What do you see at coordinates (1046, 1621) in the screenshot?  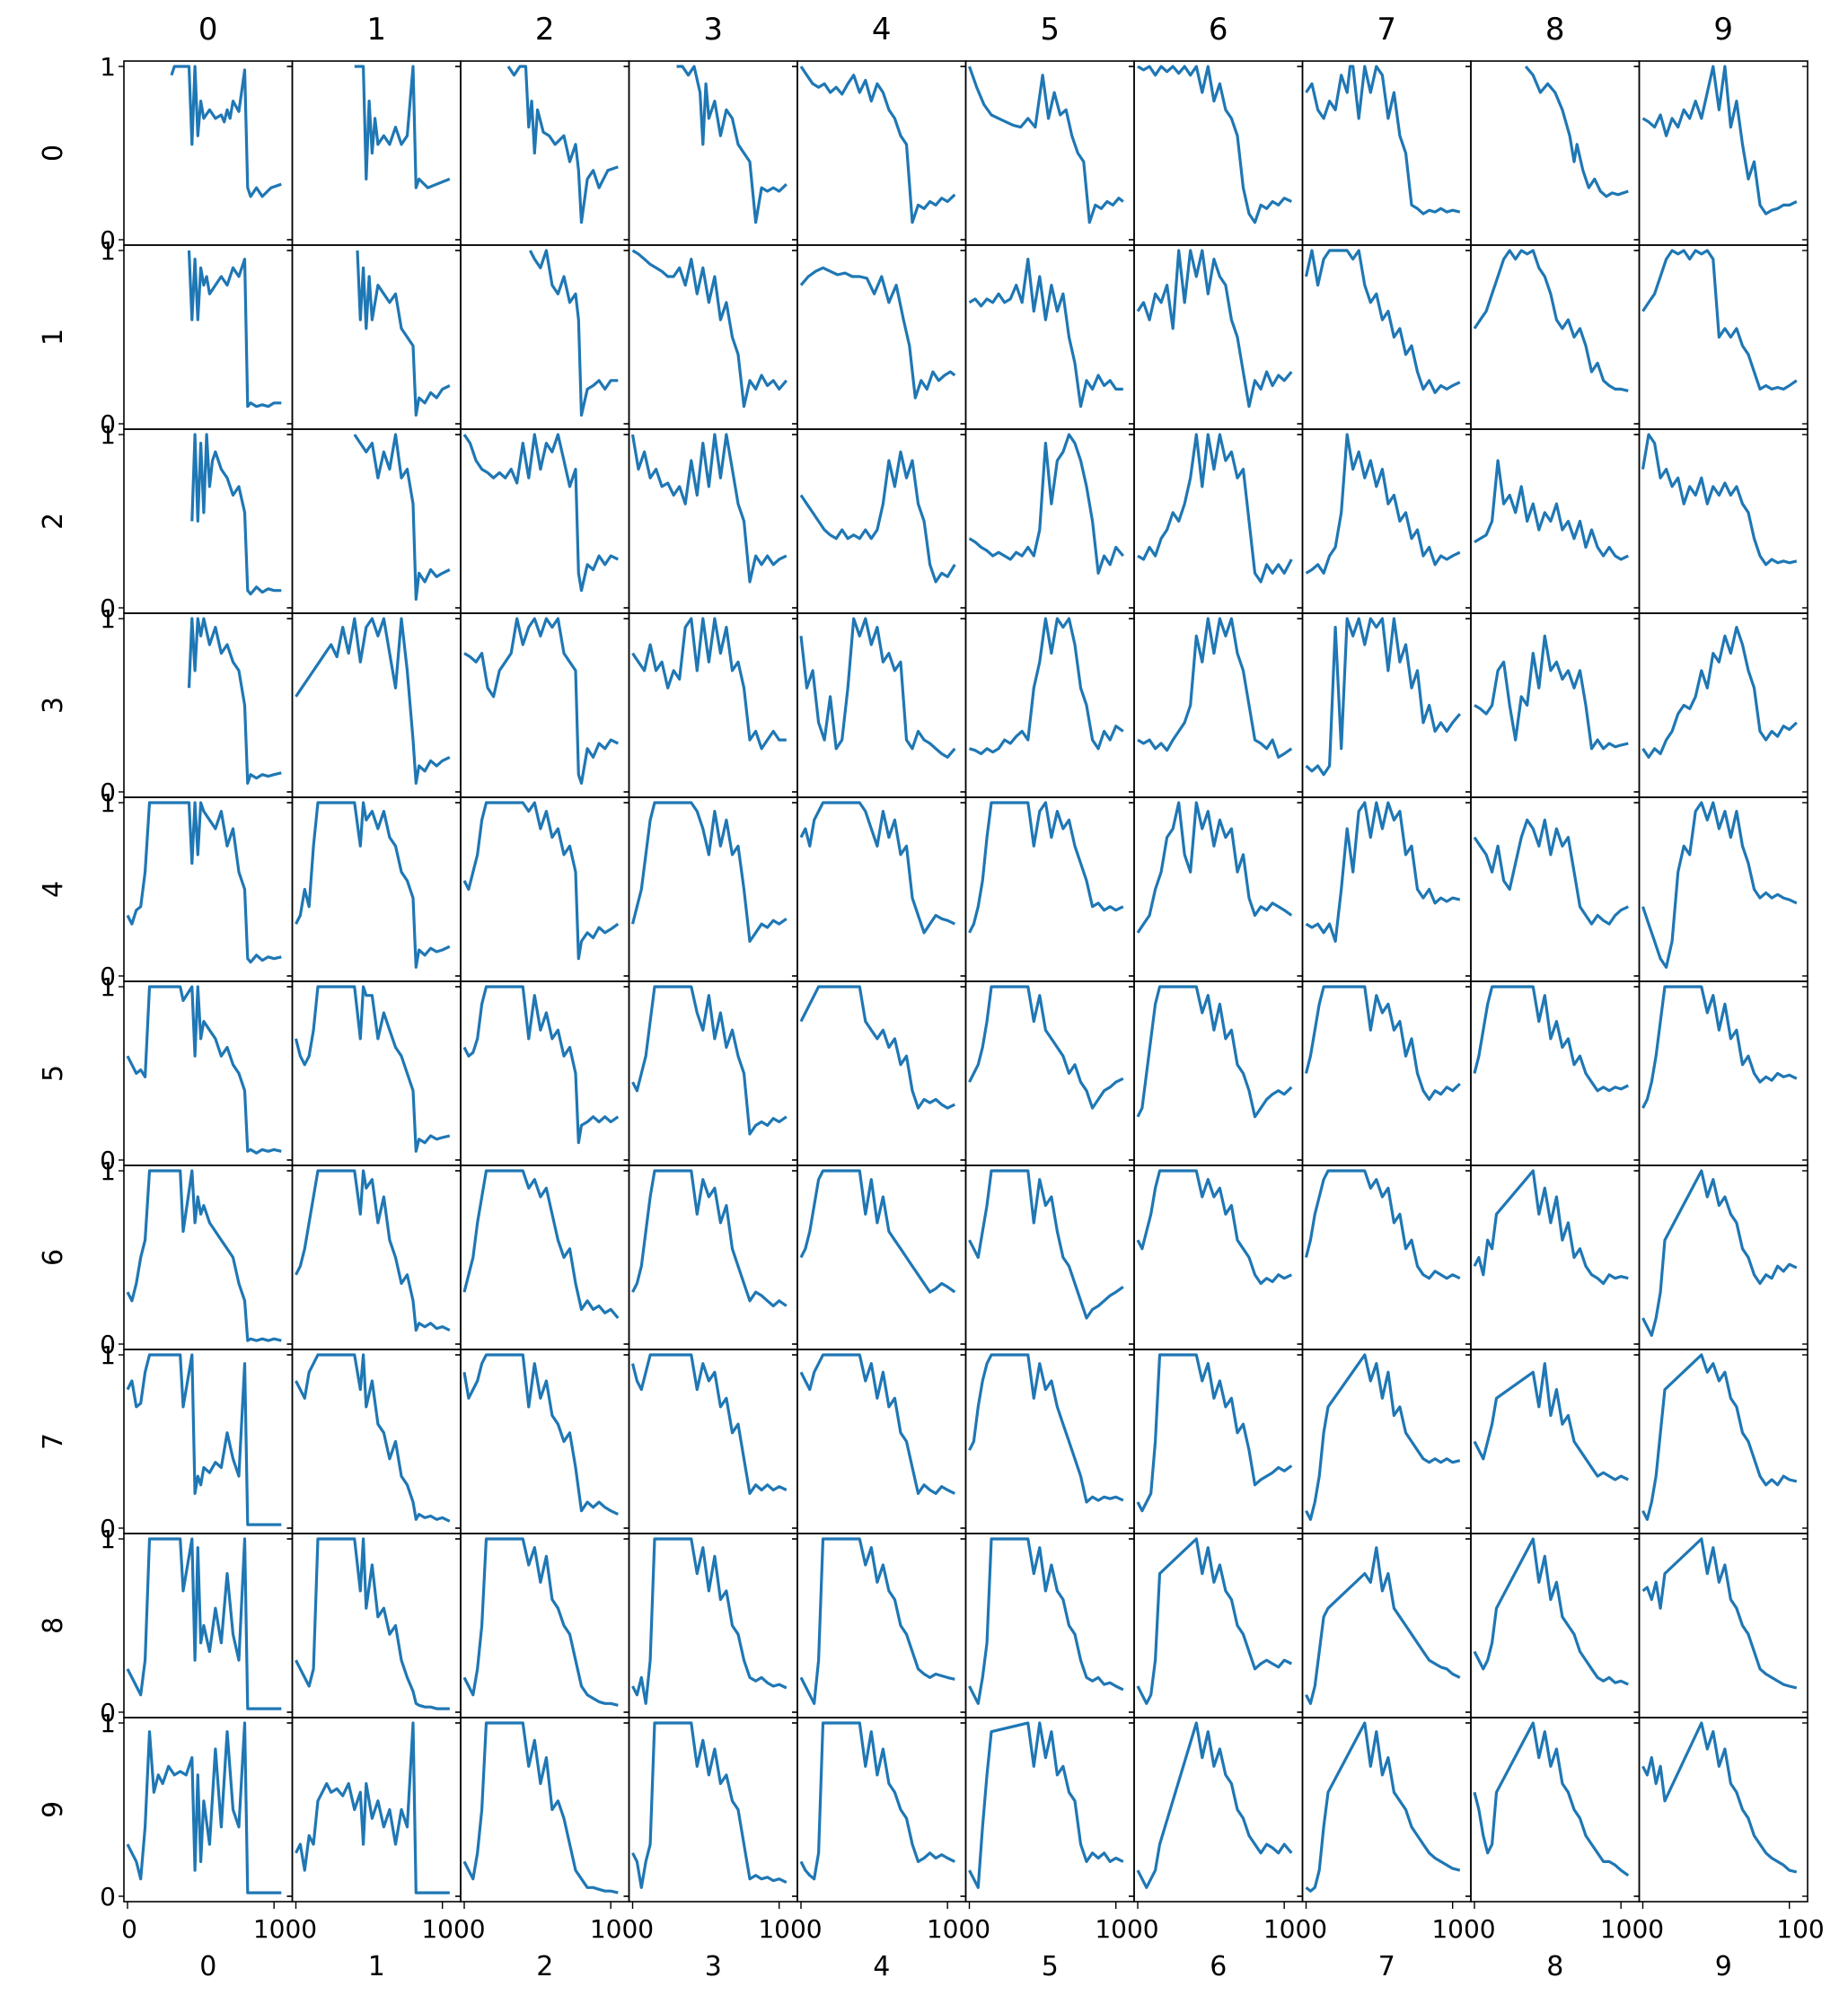 I see `series-line-r8-c5` at bounding box center [1046, 1621].